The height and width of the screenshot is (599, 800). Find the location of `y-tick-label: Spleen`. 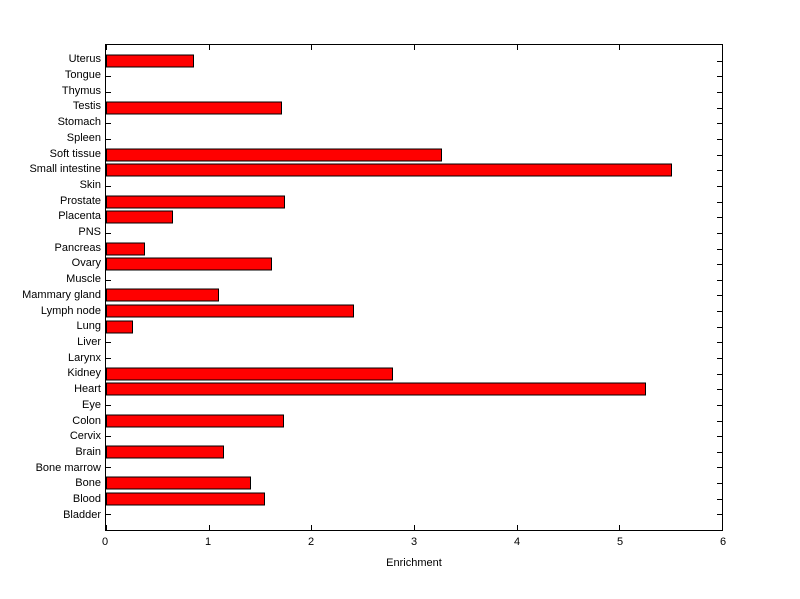

y-tick-label: Spleen is located at coordinates (83, 137).